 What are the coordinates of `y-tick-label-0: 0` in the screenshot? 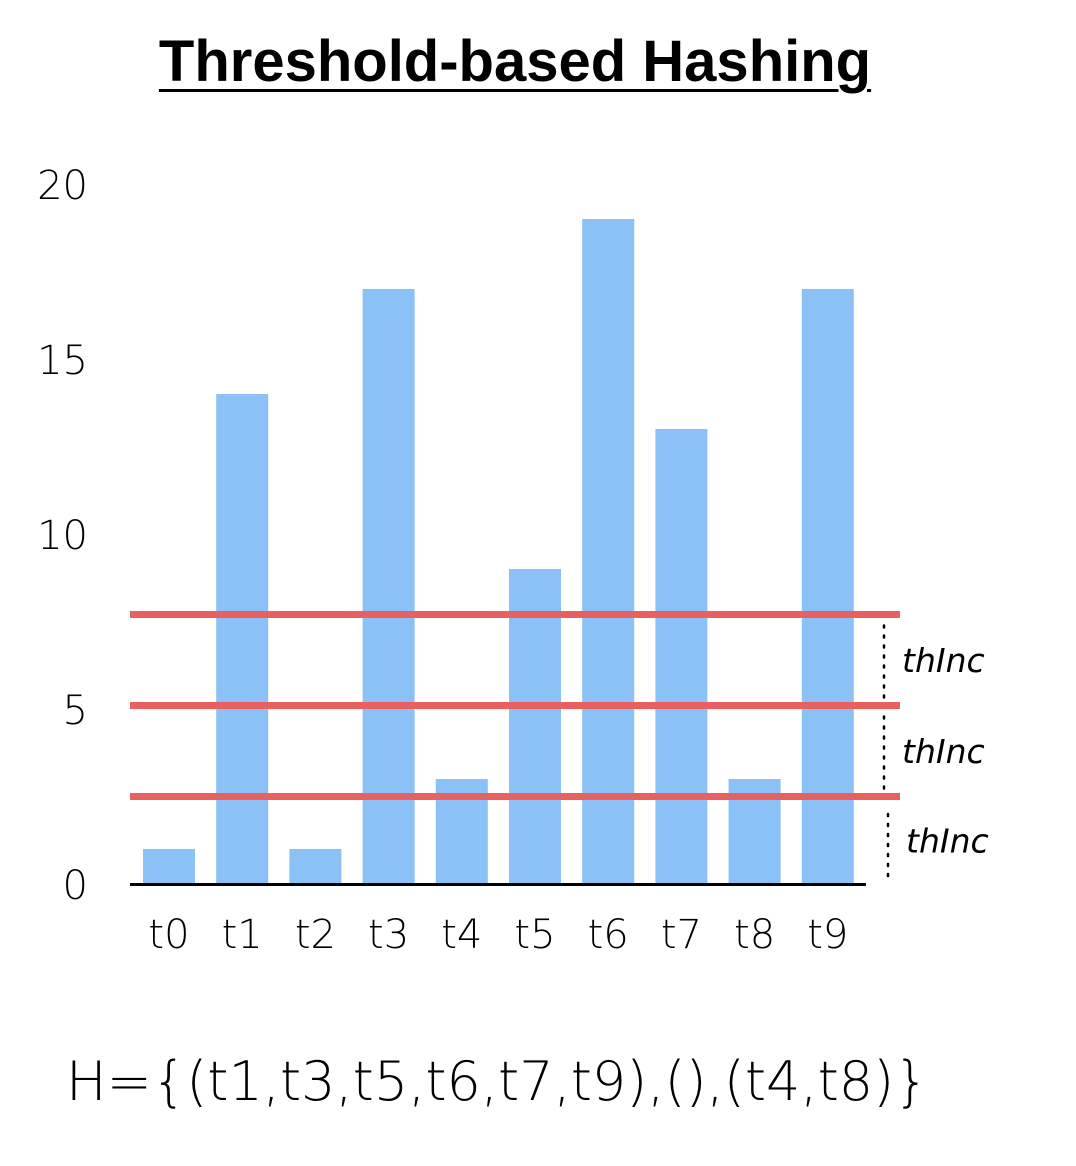 It's located at (75, 886).